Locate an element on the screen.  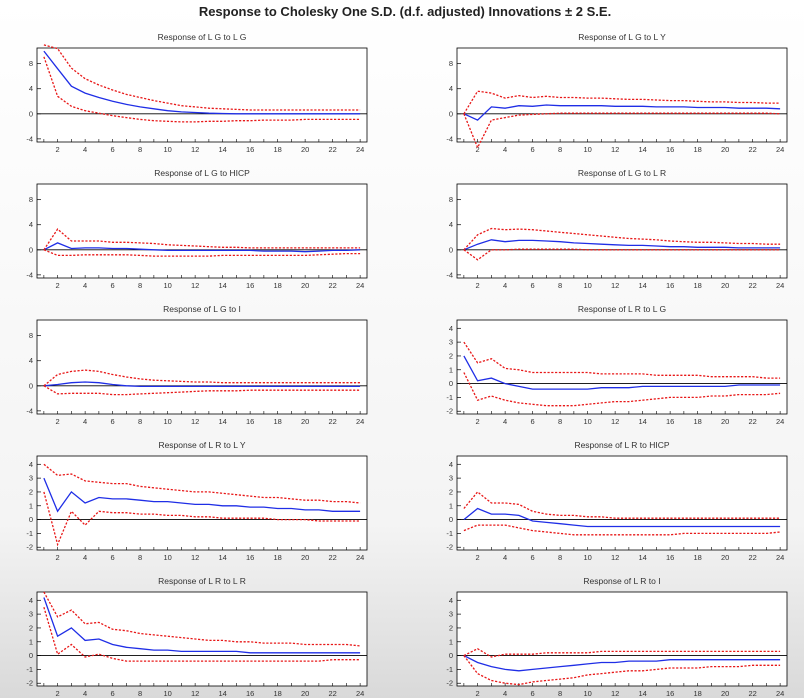
panel-title: Response of L G to L G is located at coordinates (202, 37).